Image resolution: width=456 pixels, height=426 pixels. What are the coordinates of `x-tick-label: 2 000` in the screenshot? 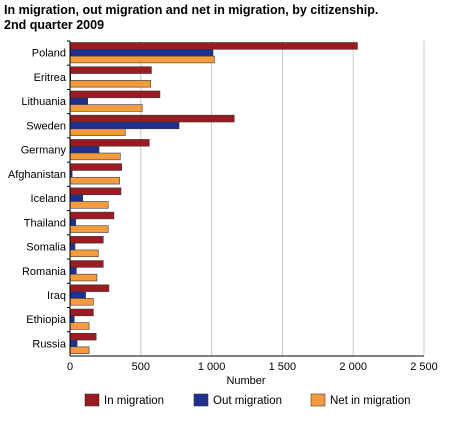 It's located at (353, 367).